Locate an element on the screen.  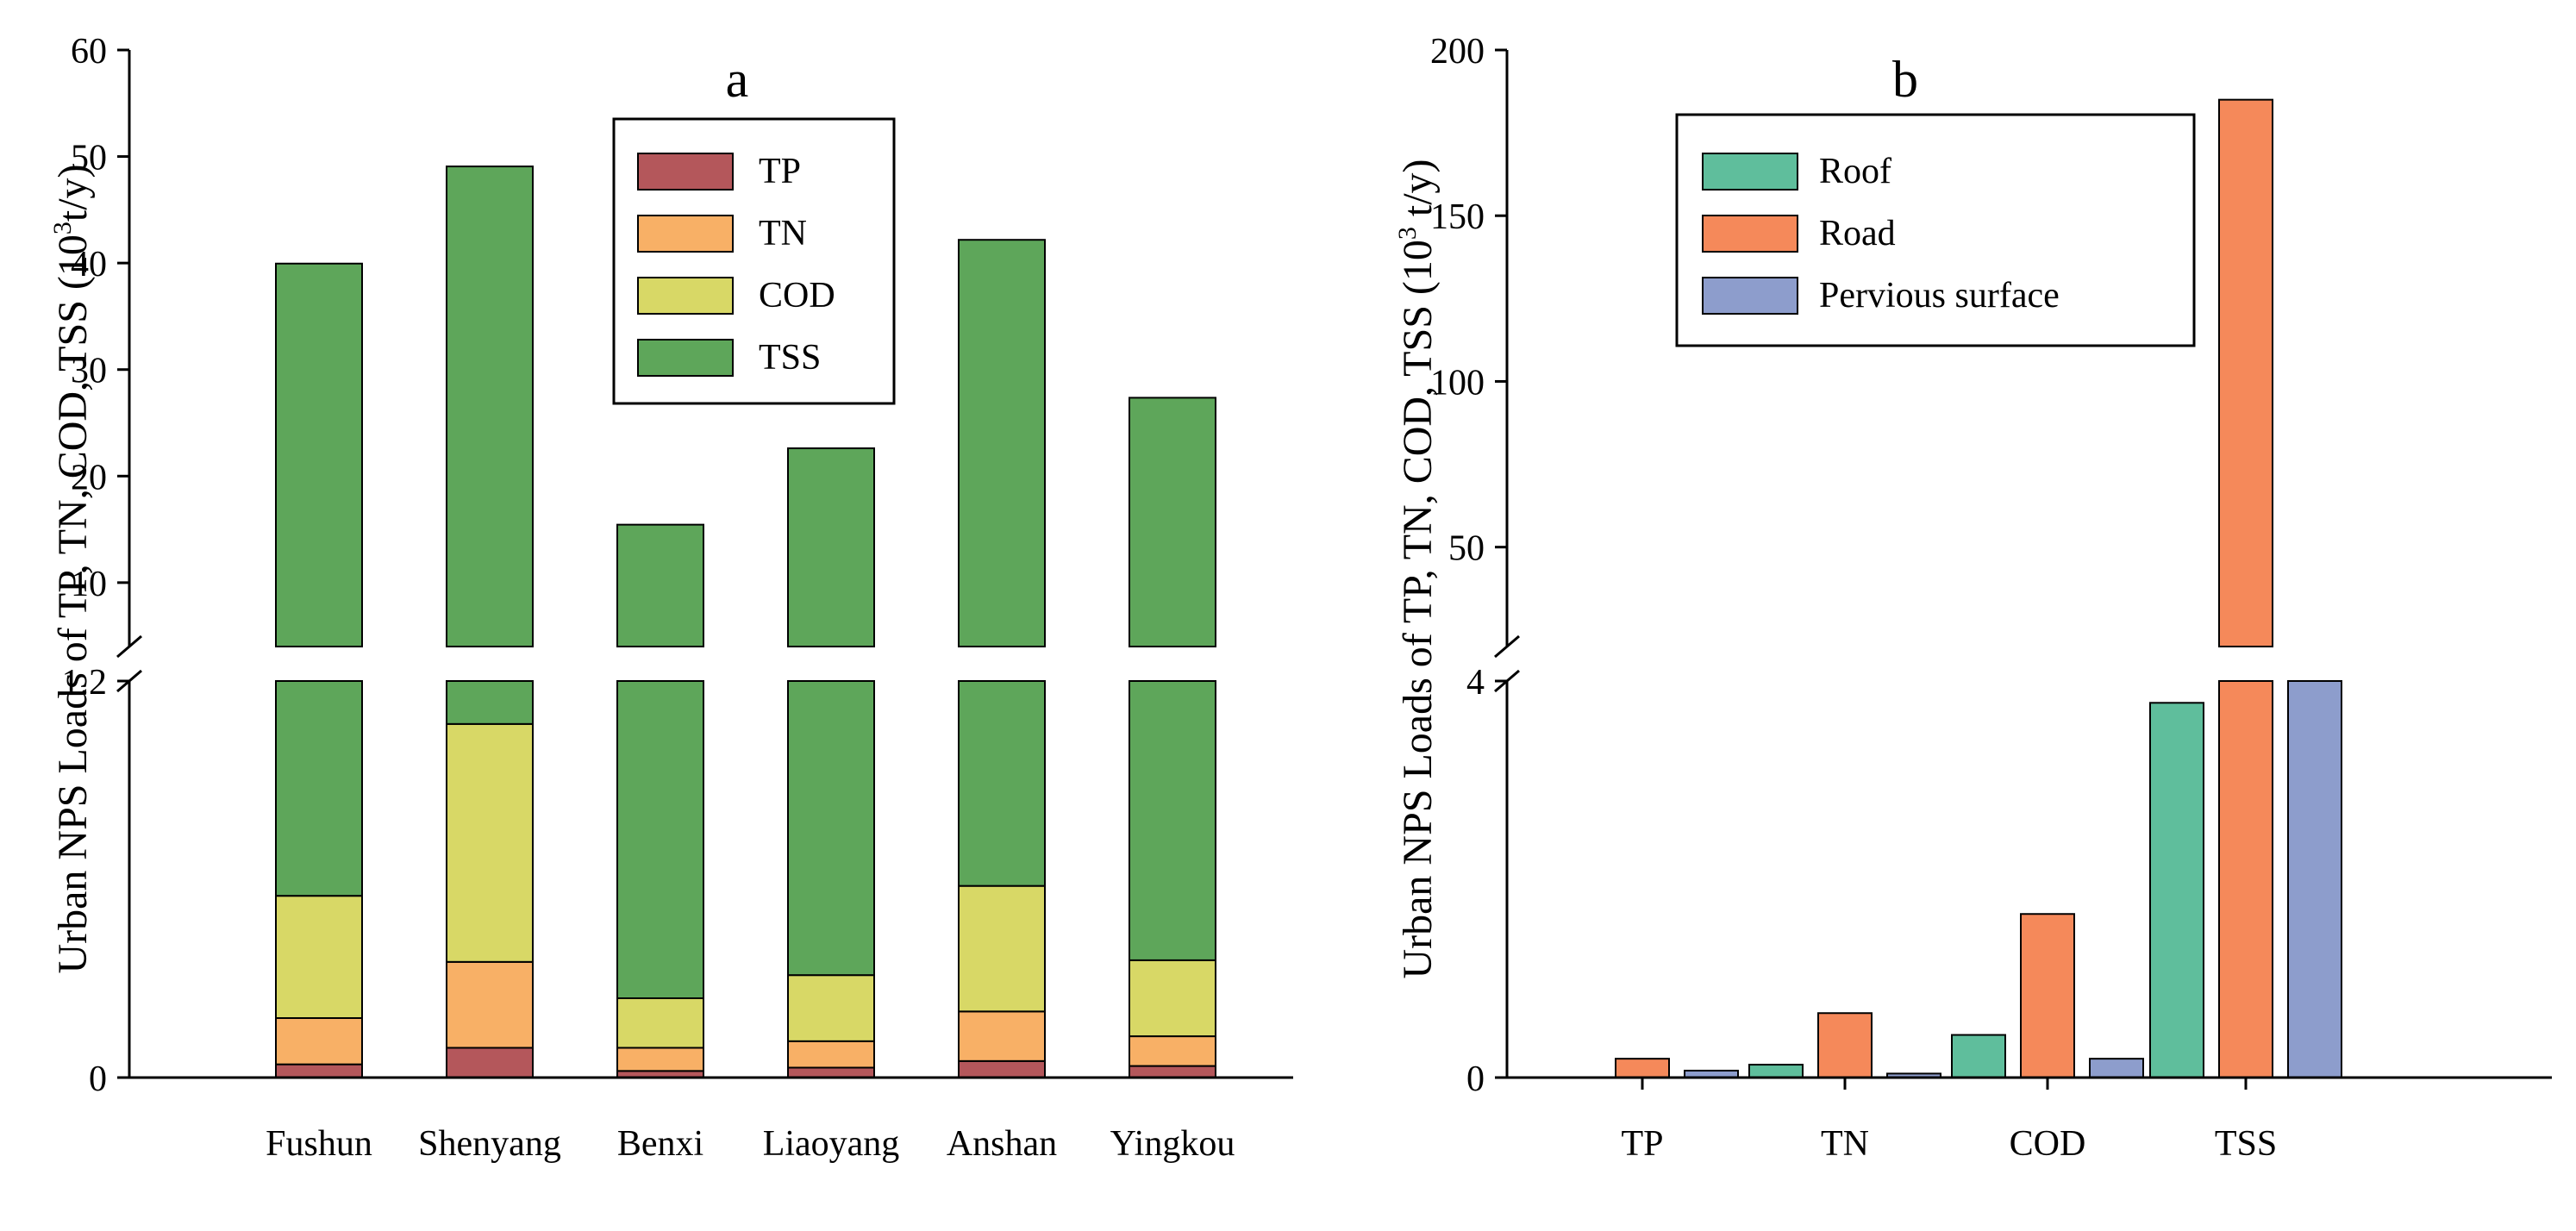
legend: Roof Road Pervious surface is located at coordinates (1936, 230).